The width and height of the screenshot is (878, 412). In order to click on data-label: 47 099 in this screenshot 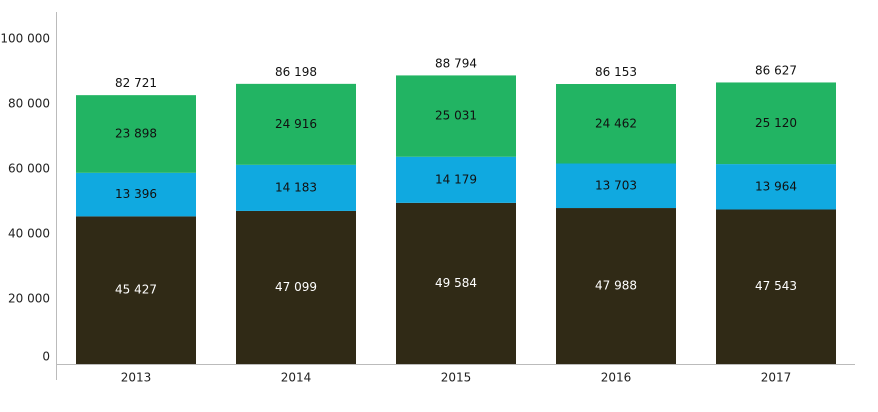, I will do `click(296, 287)`.